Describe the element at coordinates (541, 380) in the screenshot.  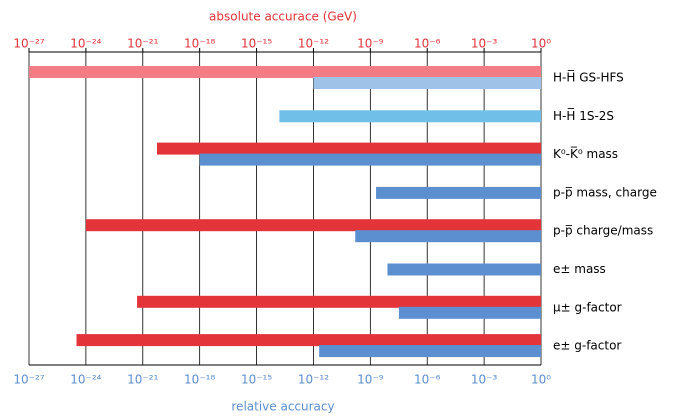
I see `x-tick-label: 10⁰` at that location.